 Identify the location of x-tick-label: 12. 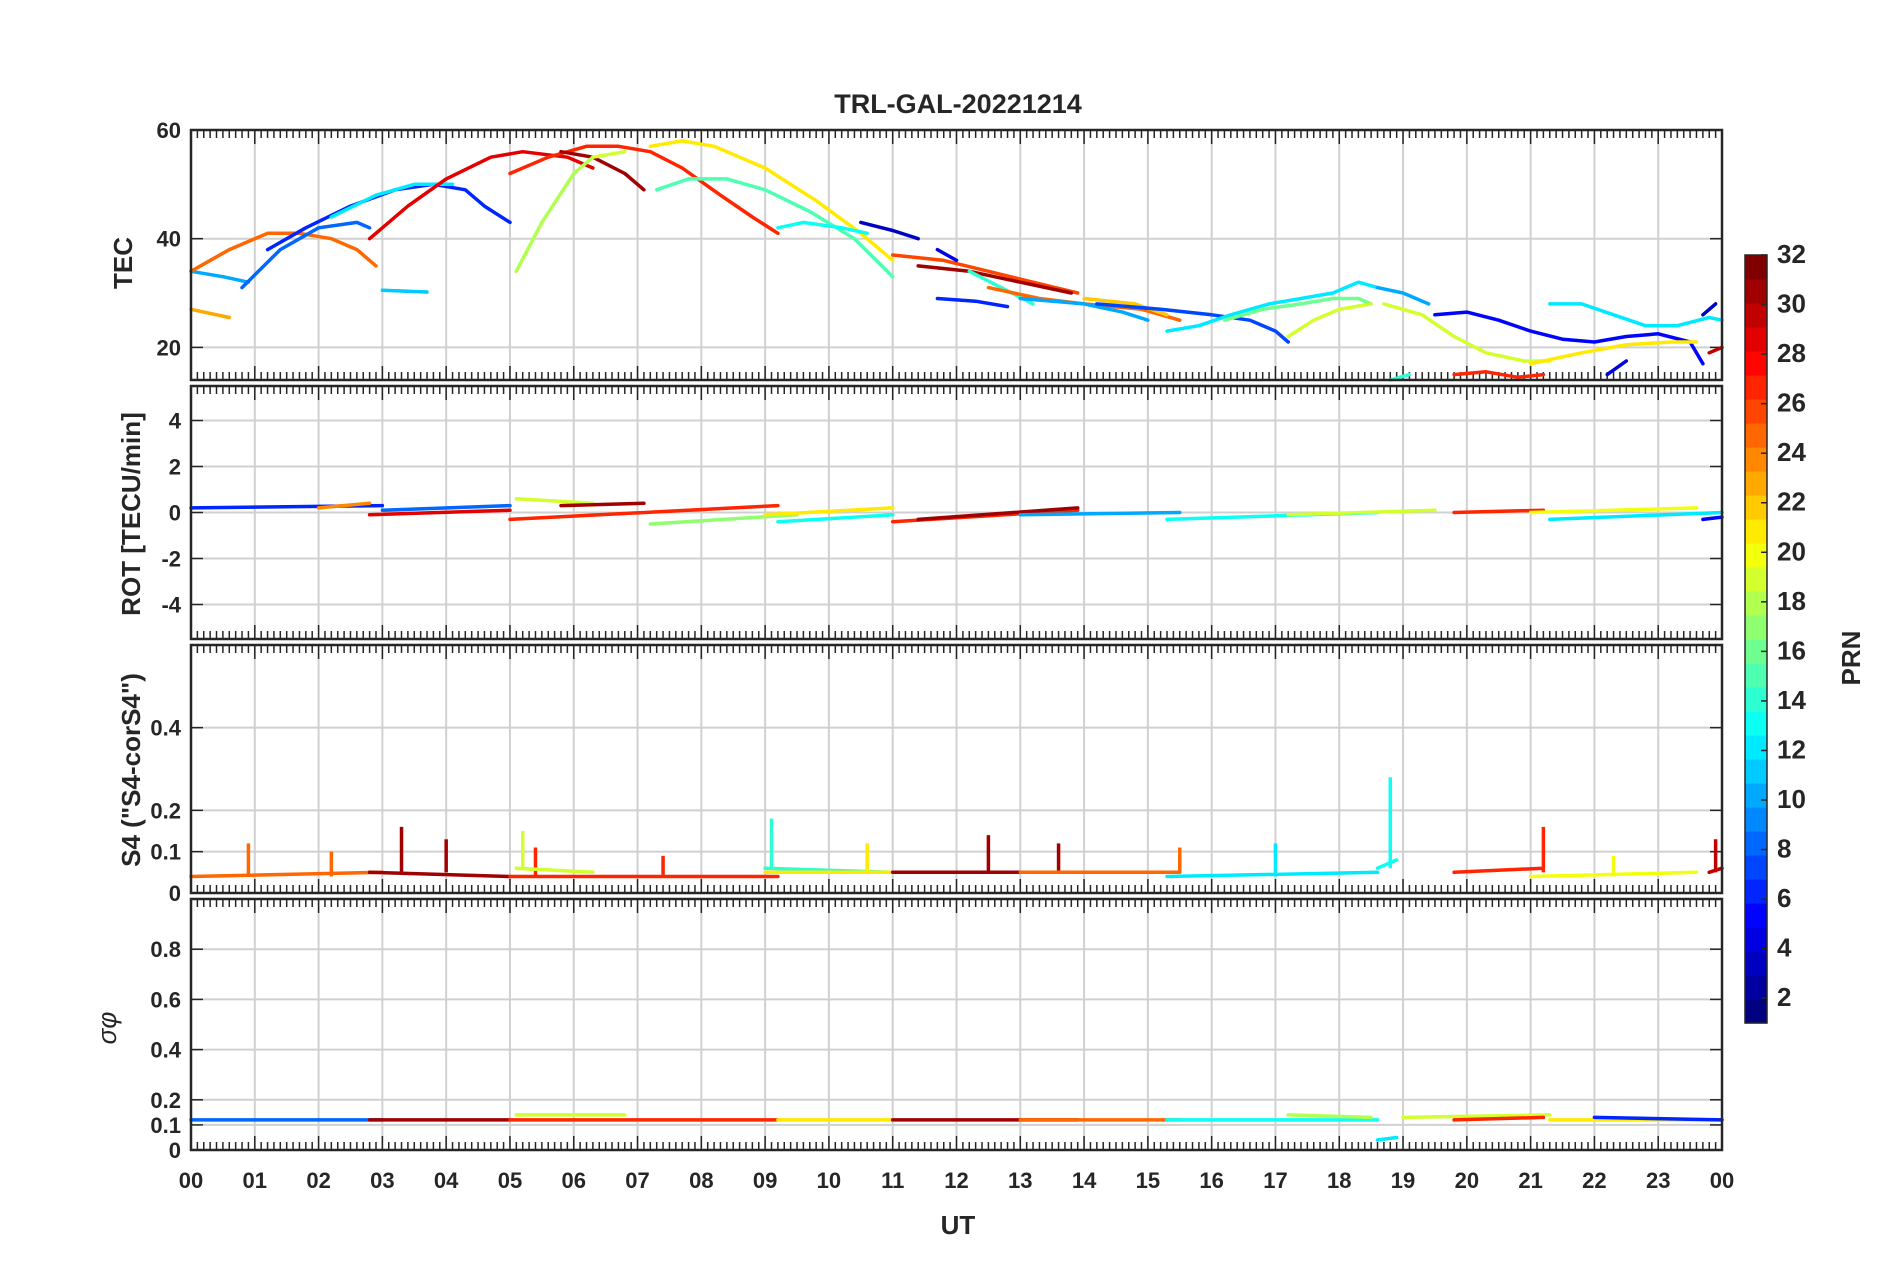
(956, 1180).